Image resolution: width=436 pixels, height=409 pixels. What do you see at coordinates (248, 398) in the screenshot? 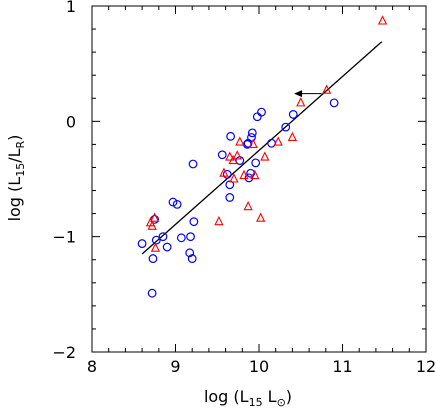
I see `x-axis-label: log (L15 L⊙)` at bounding box center [248, 398].